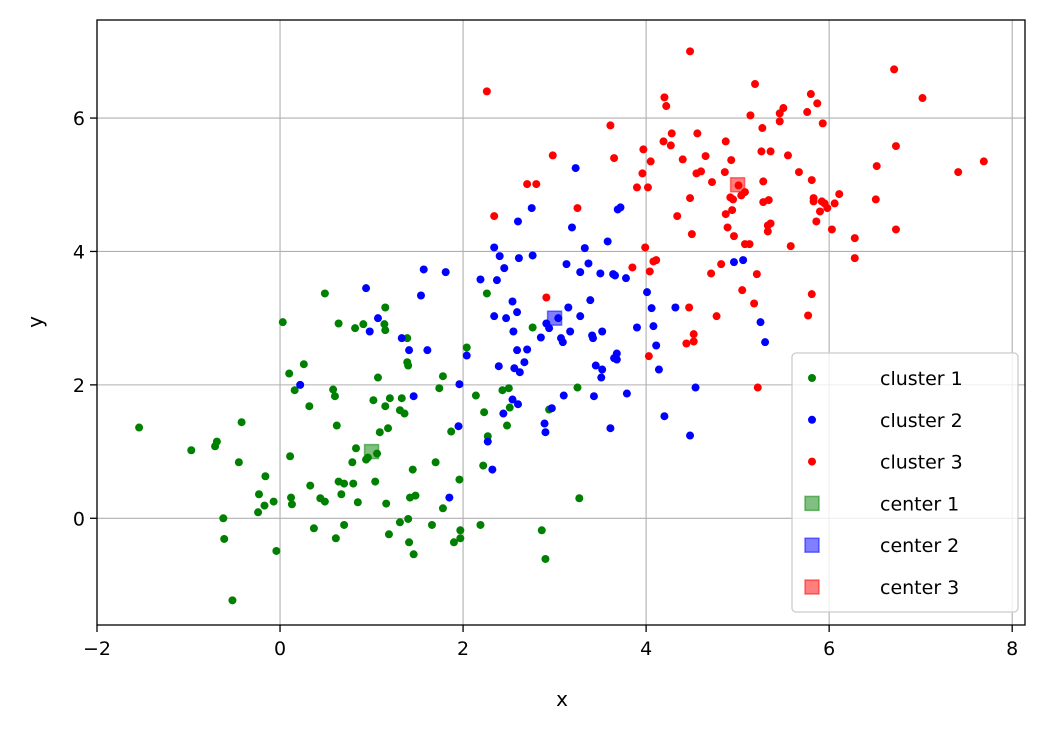 The height and width of the screenshot is (739, 1049). Describe the element at coordinates (1012, 649) in the screenshot. I see `x-tick-label: 8` at that location.